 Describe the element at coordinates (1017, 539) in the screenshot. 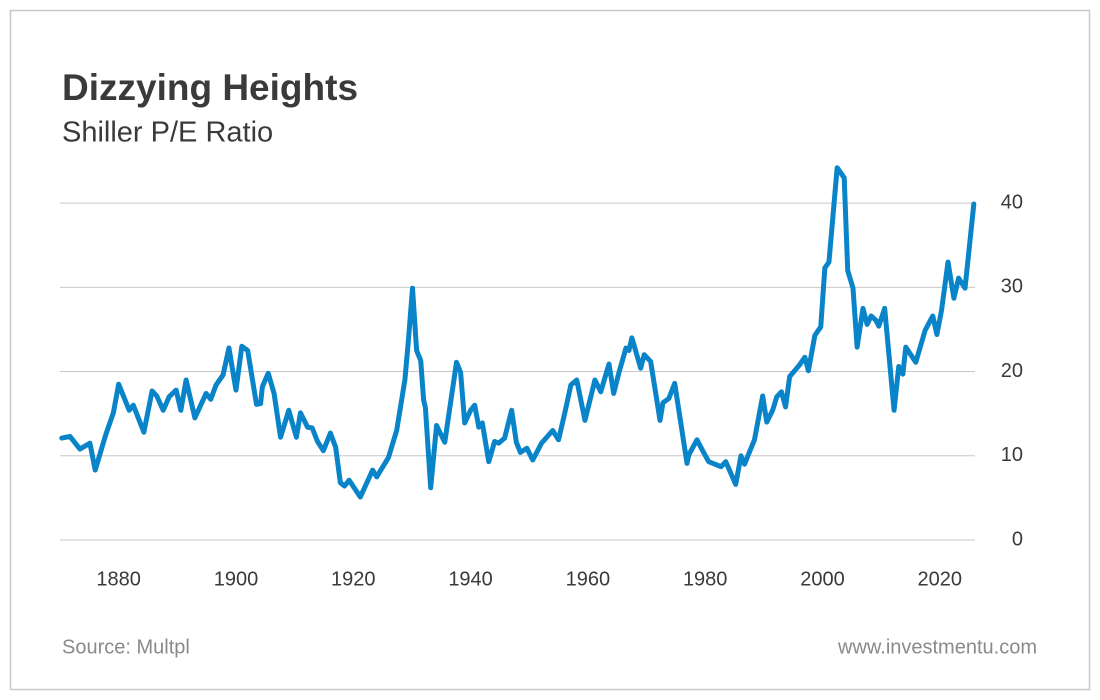

I see `y-tick-label: 0` at that location.